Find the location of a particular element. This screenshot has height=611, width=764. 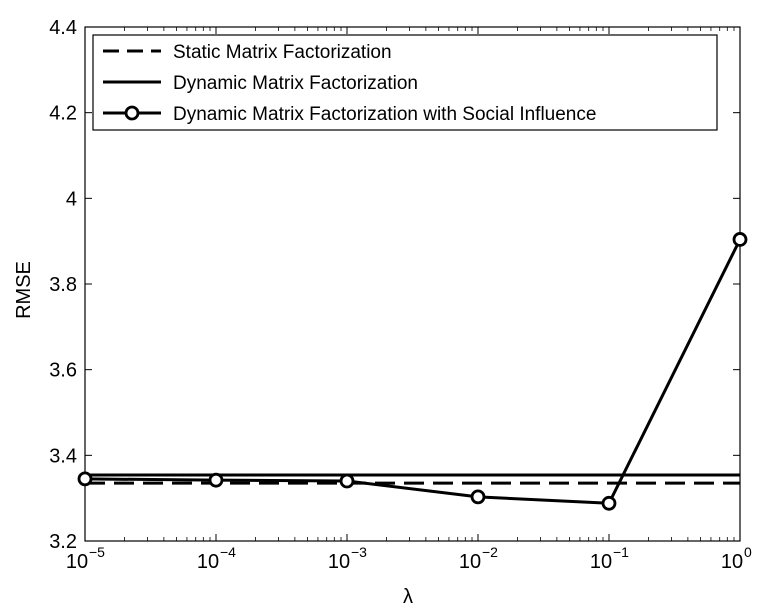

x-tick-exponent: −4 is located at coordinates (228, 552).